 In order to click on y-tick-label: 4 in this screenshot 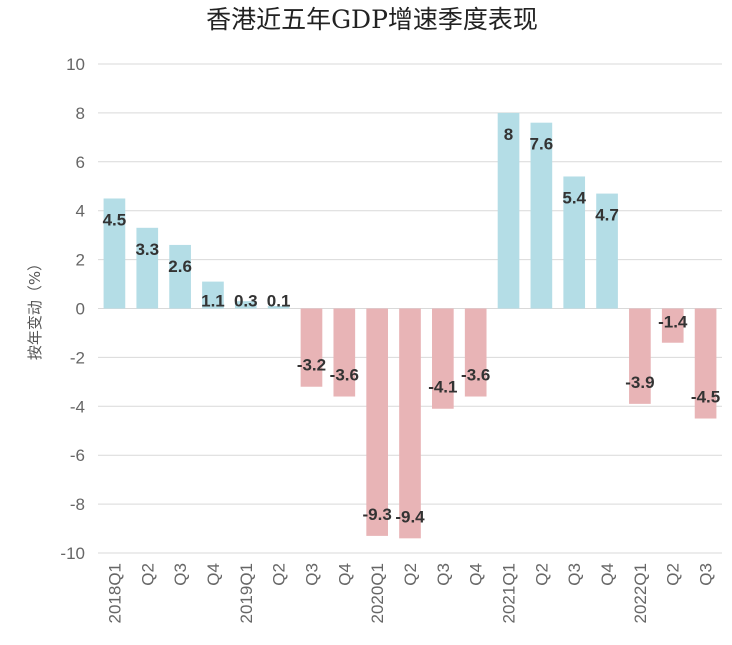, I will do `click(80, 211)`.